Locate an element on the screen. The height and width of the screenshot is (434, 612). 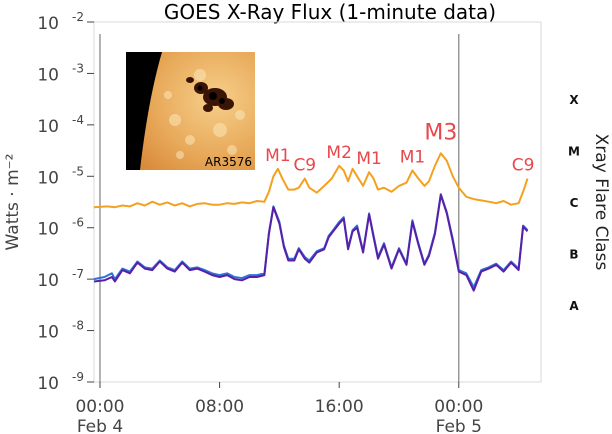
y-tick-exponent: -2 is located at coordinates (78, 17).